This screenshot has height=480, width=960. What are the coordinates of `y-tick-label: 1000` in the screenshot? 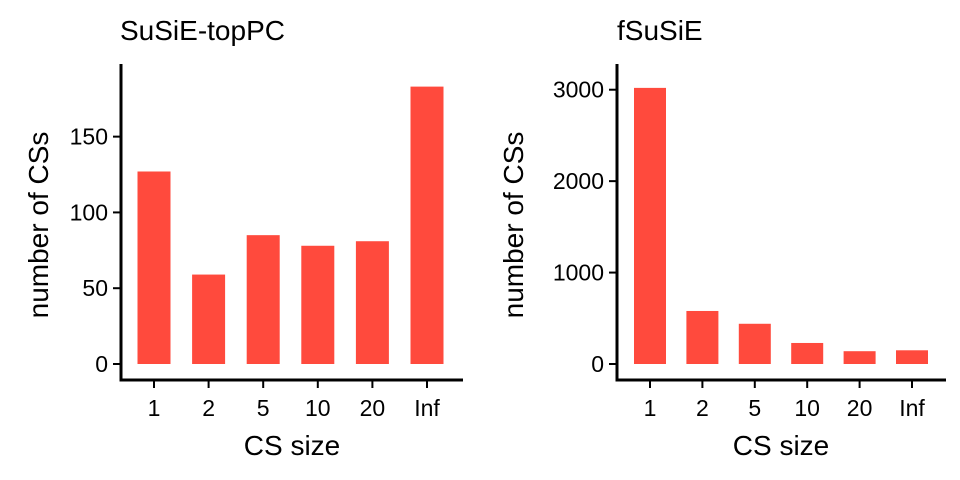 It's located at (578, 273).